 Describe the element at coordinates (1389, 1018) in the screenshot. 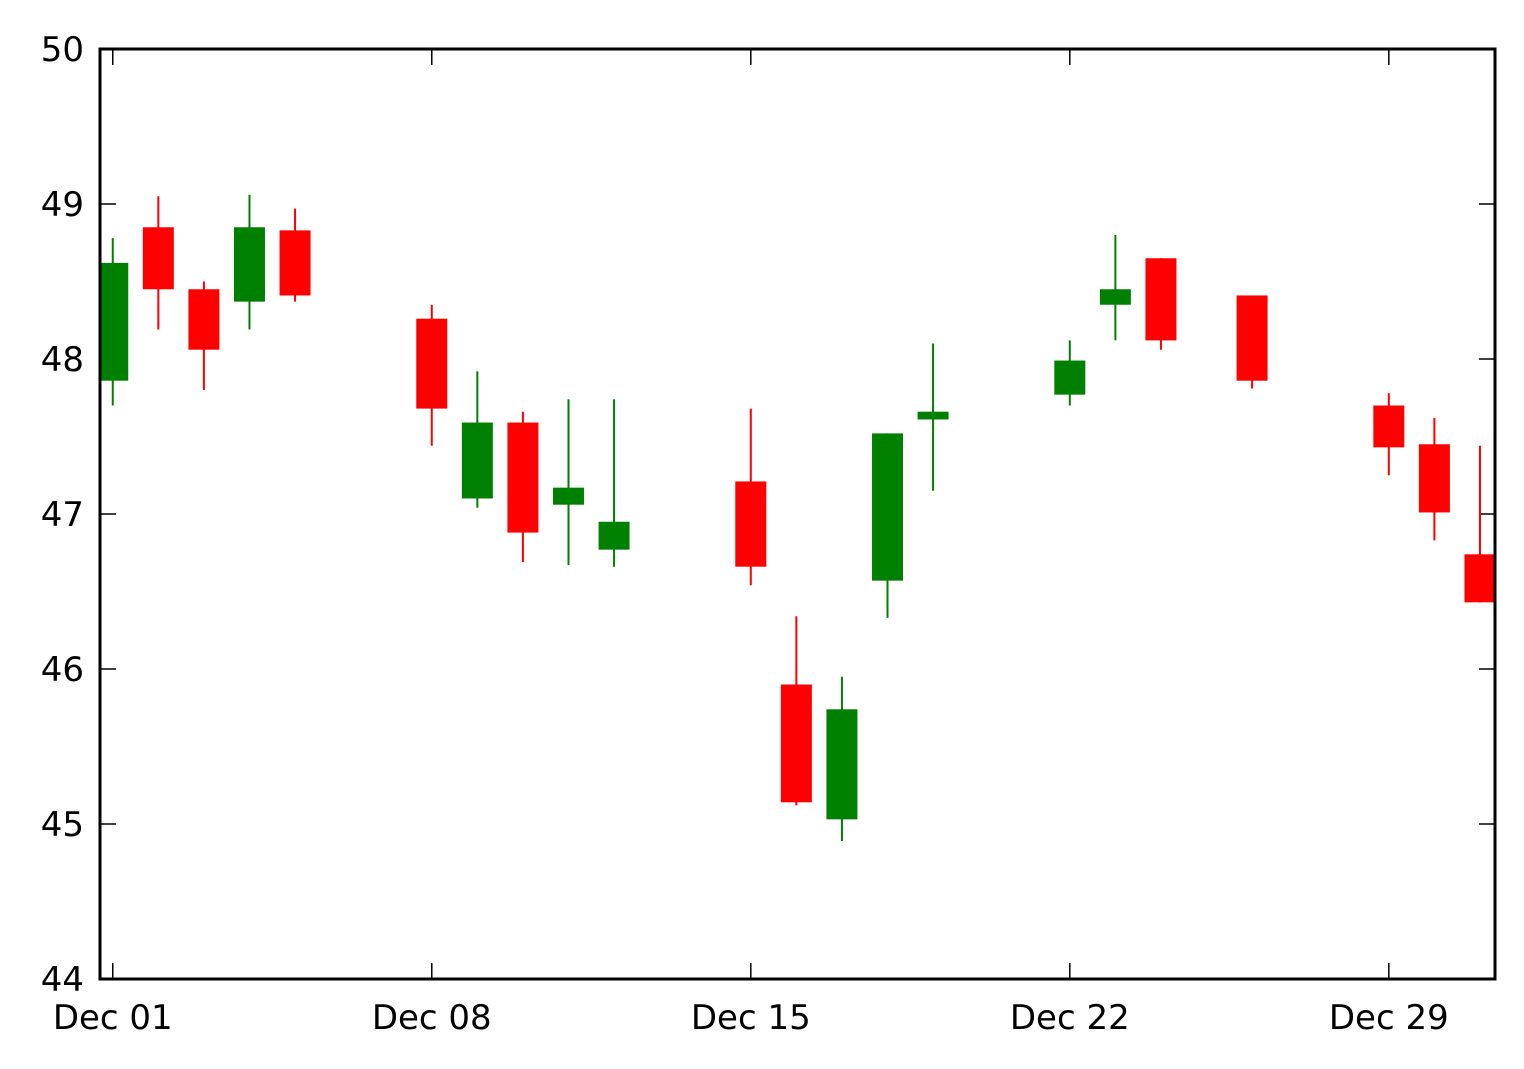

I see `x-tick-label: Dec 29` at that location.